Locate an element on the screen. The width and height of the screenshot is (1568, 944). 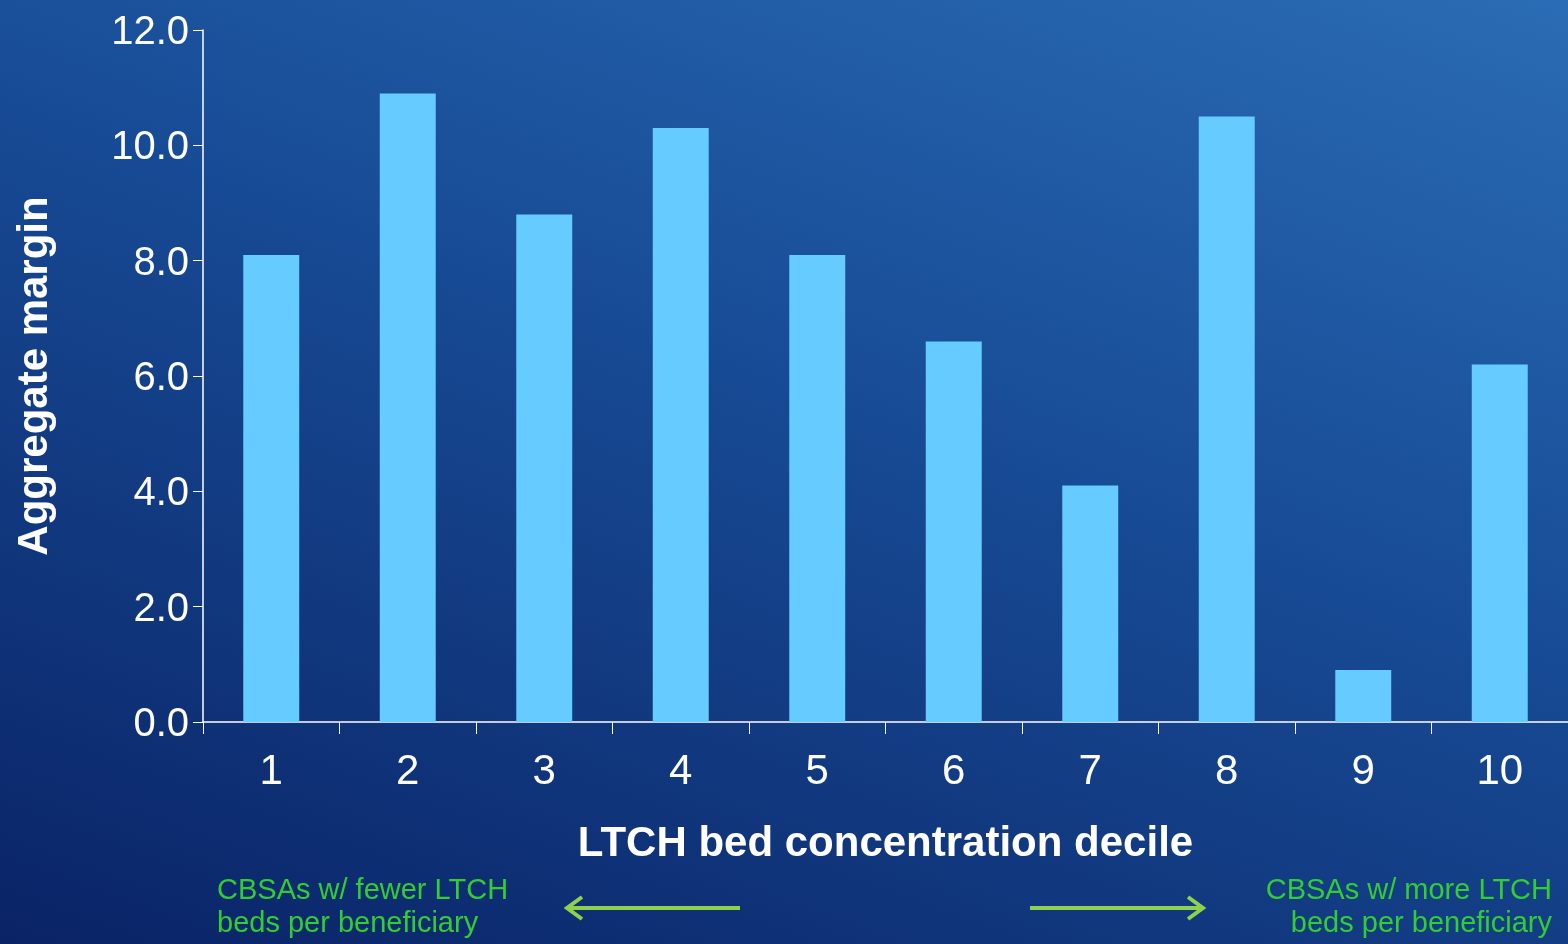
y-tick-label: 4.0 is located at coordinates (161, 491).